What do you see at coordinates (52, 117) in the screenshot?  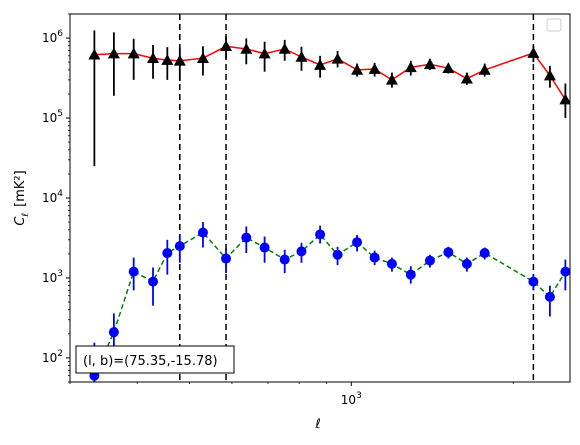 I see `y-tick-label: 10⁵` at bounding box center [52, 117].